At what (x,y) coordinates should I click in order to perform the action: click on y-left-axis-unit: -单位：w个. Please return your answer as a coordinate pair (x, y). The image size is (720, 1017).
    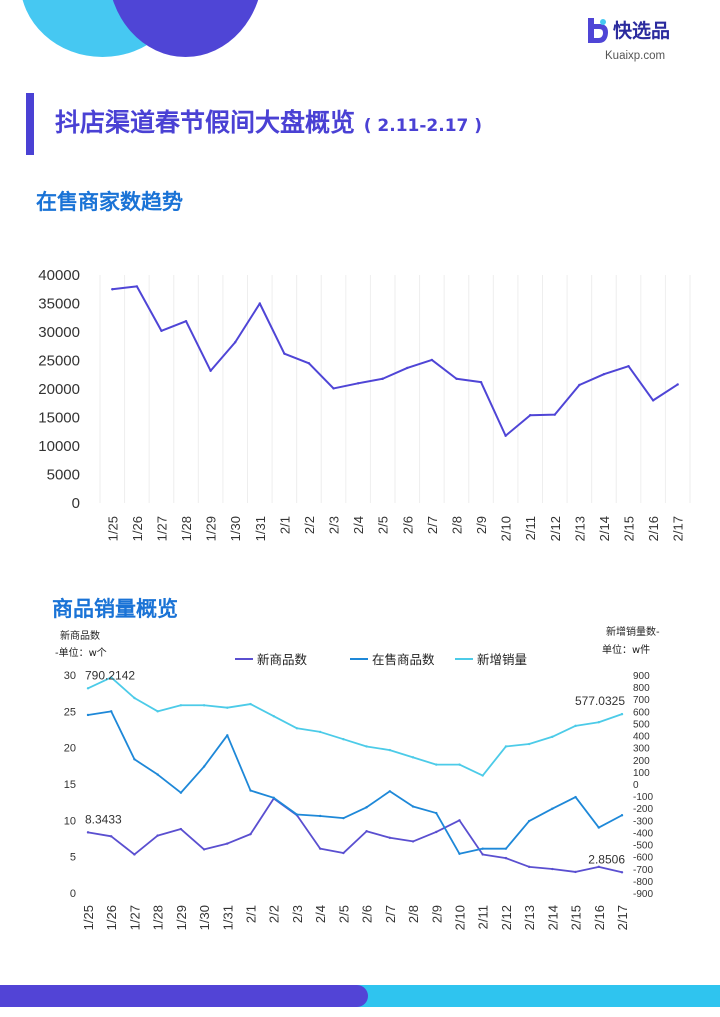
    Looking at the image, I should click on (81, 652).